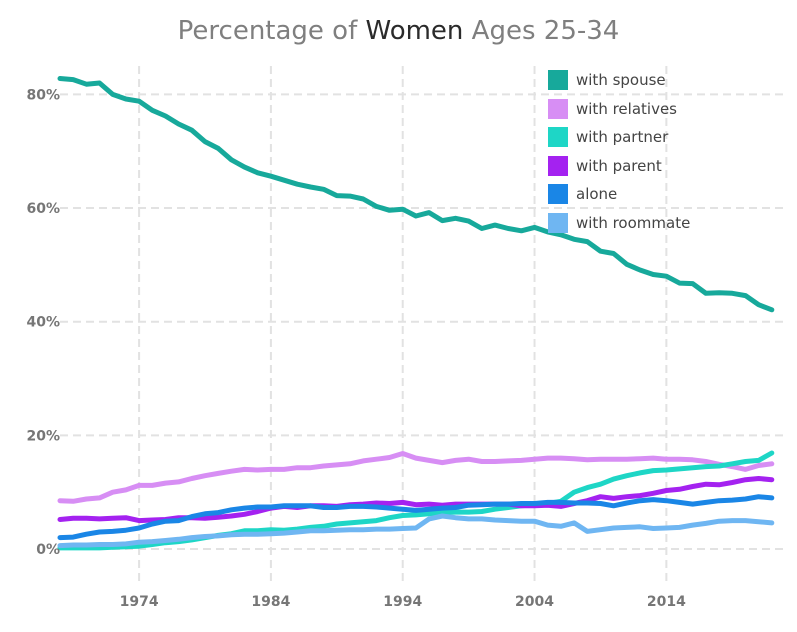 This screenshot has width=797, height=632. Describe the element at coordinates (48, 550) in the screenshot. I see `y-tick-label: 0%` at that location.